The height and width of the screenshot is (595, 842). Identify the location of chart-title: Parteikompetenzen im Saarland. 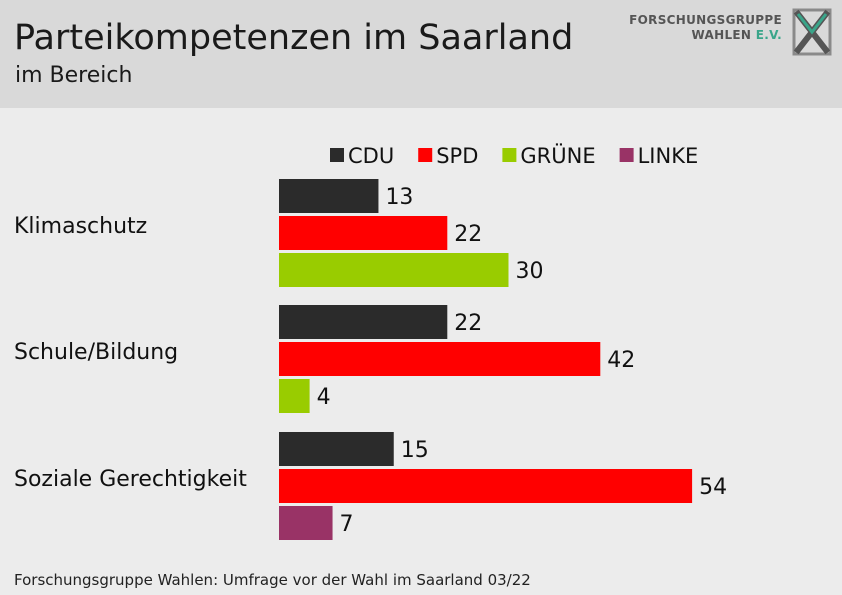
(294, 38).